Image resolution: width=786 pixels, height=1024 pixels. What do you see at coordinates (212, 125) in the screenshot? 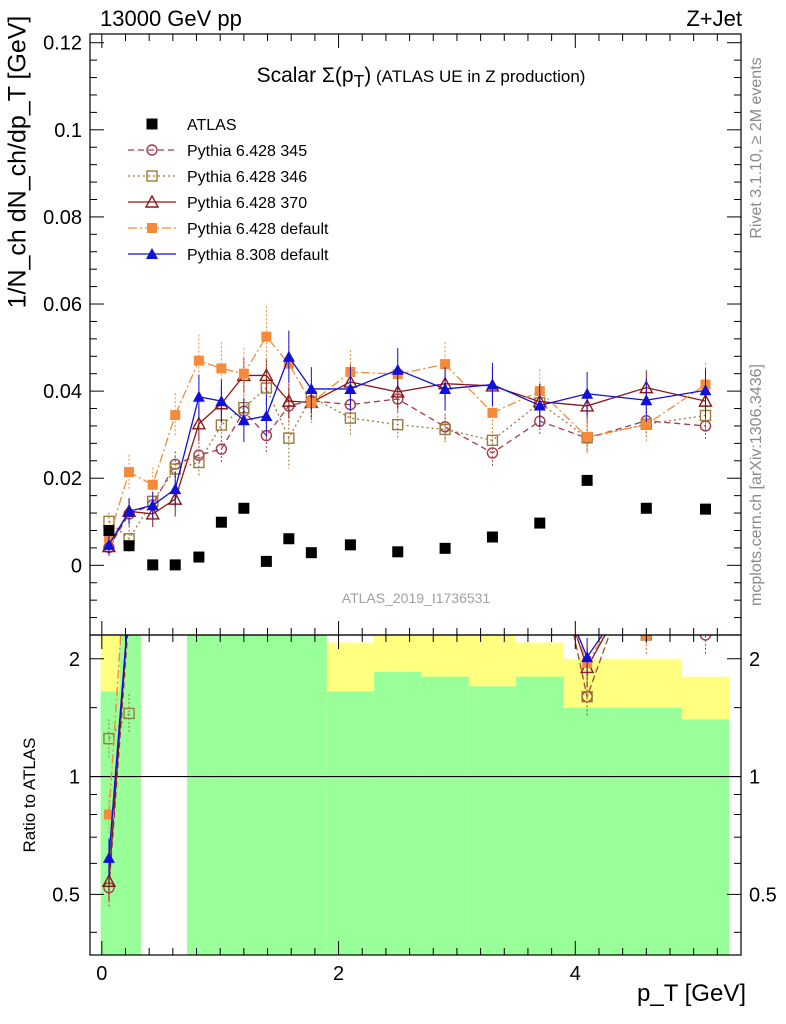
I see `legend-atlas-label: ATLAS` at bounding box center [212, 125].